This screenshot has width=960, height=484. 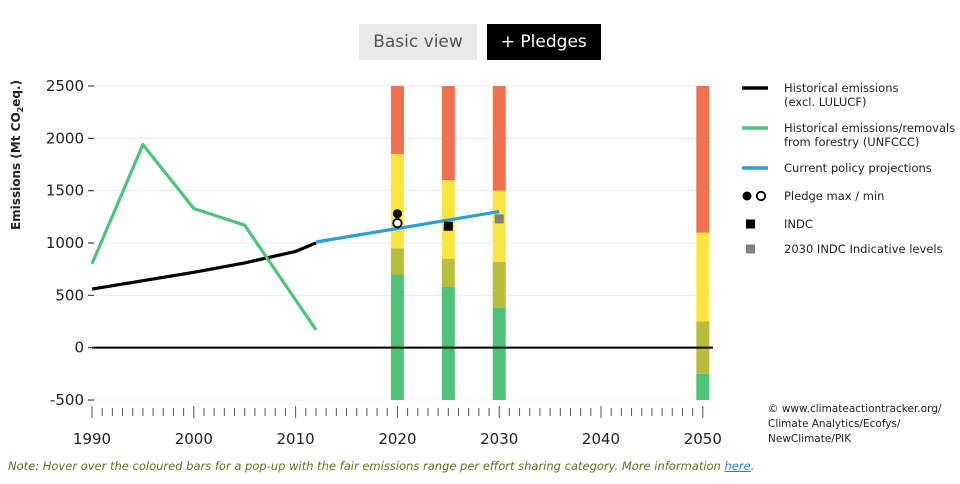 I want to click on legend-label: INDC, so click(x=798, y=224).